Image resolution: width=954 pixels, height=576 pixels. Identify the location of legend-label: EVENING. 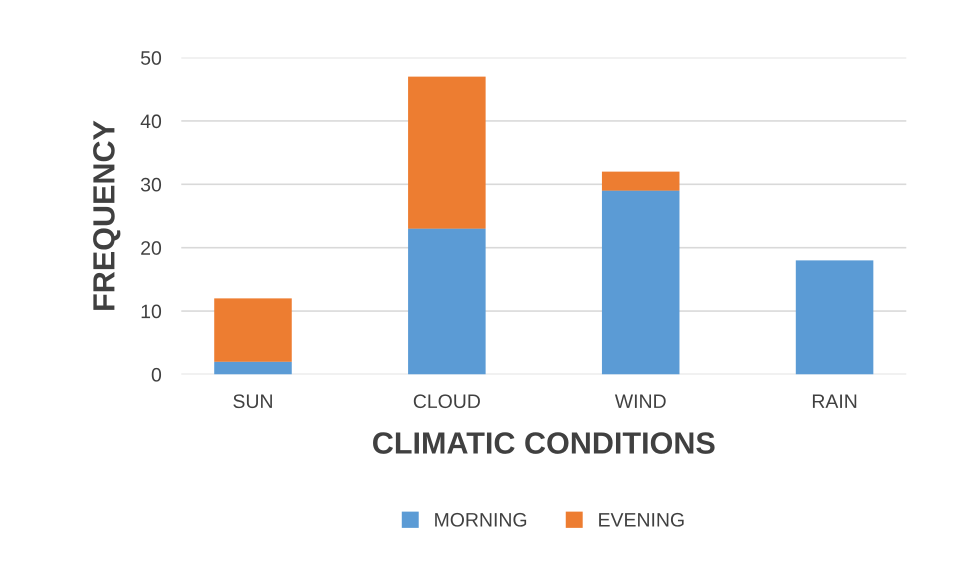
(641, 519).